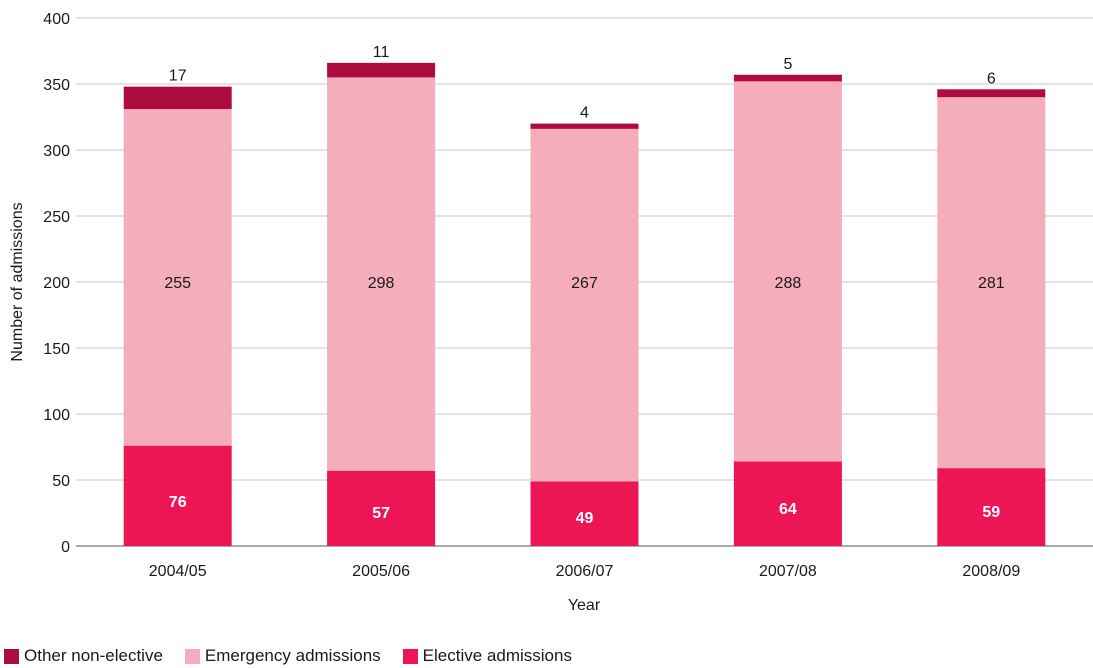  Describe the element at coordinates (381, 513) in the screenshot. I see `data-label: 57` at that location.